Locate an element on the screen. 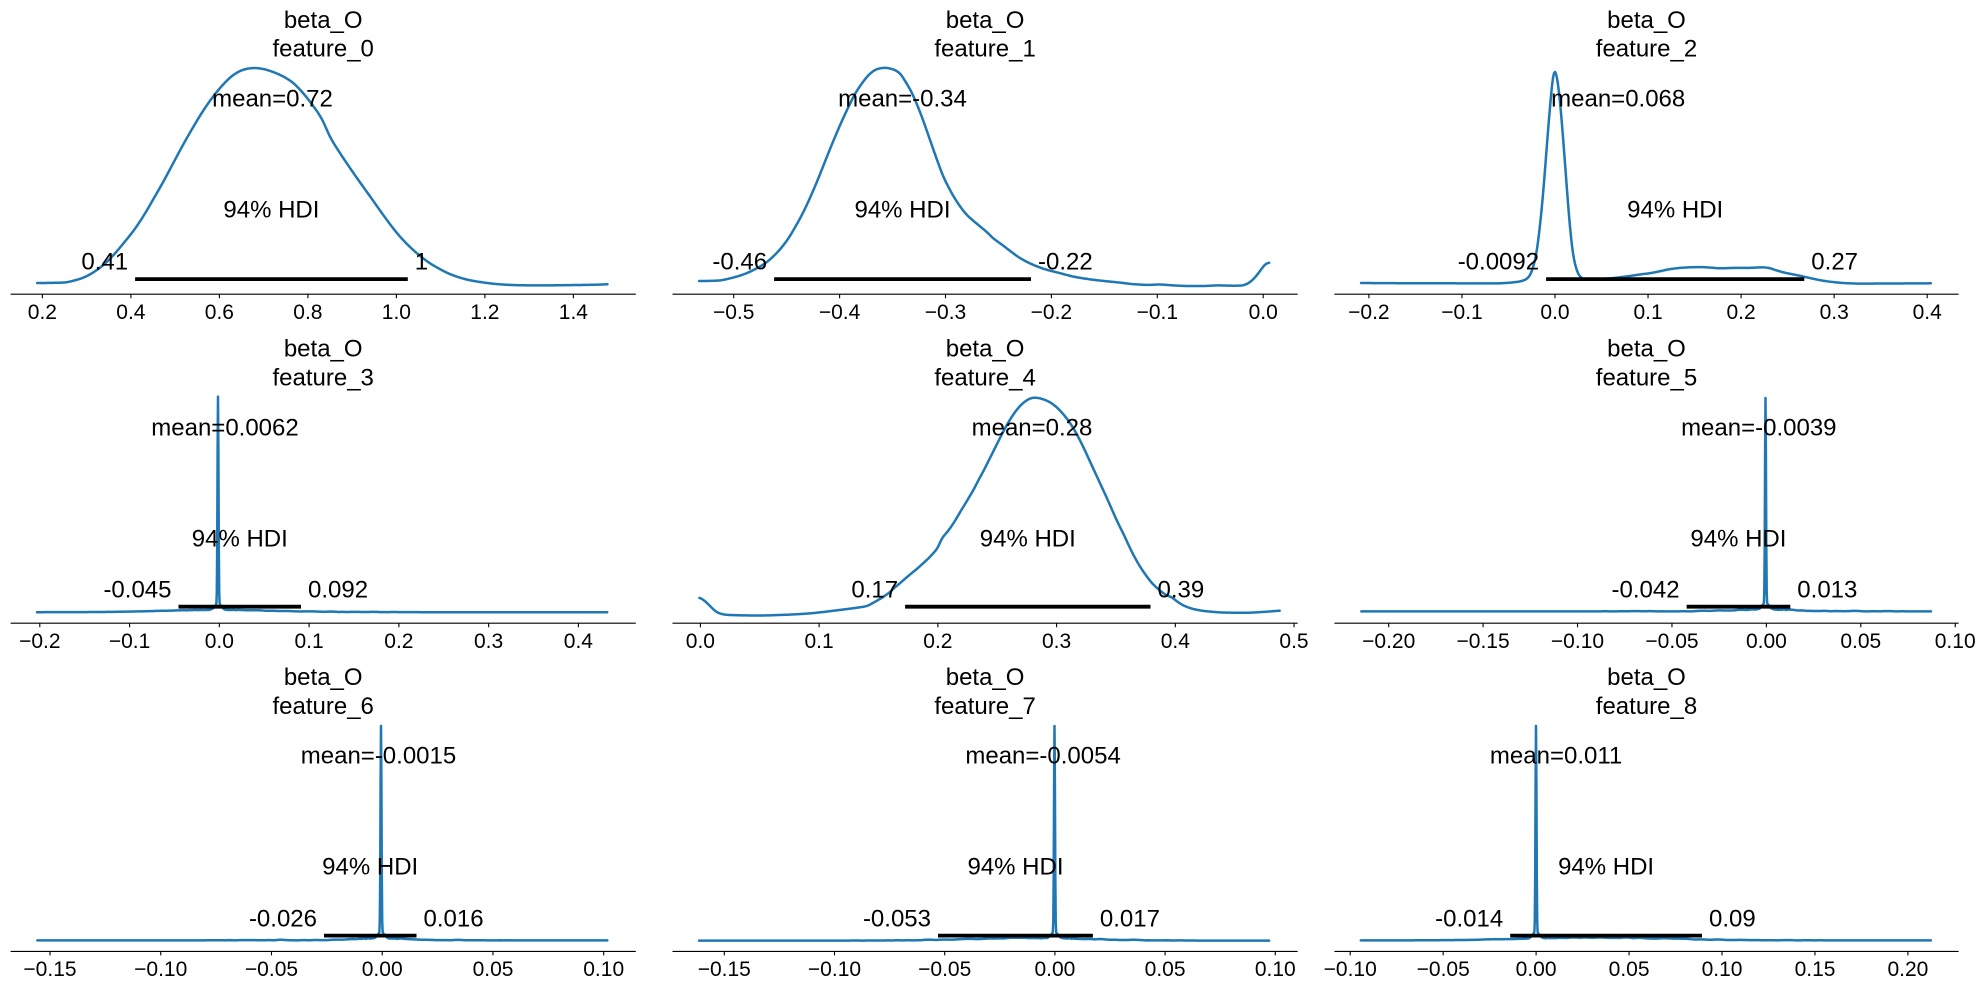 The width and height of the screenshot is (1985, 989). svg-text: 0.20 is located at coordinates (1907, 969).